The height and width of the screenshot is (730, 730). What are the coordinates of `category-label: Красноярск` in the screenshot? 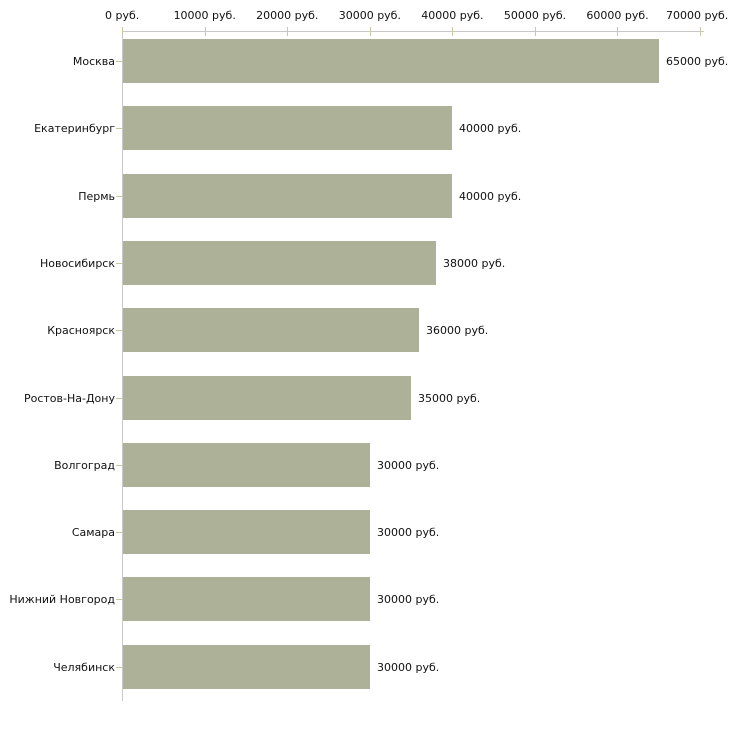 It's located at (81, 330).